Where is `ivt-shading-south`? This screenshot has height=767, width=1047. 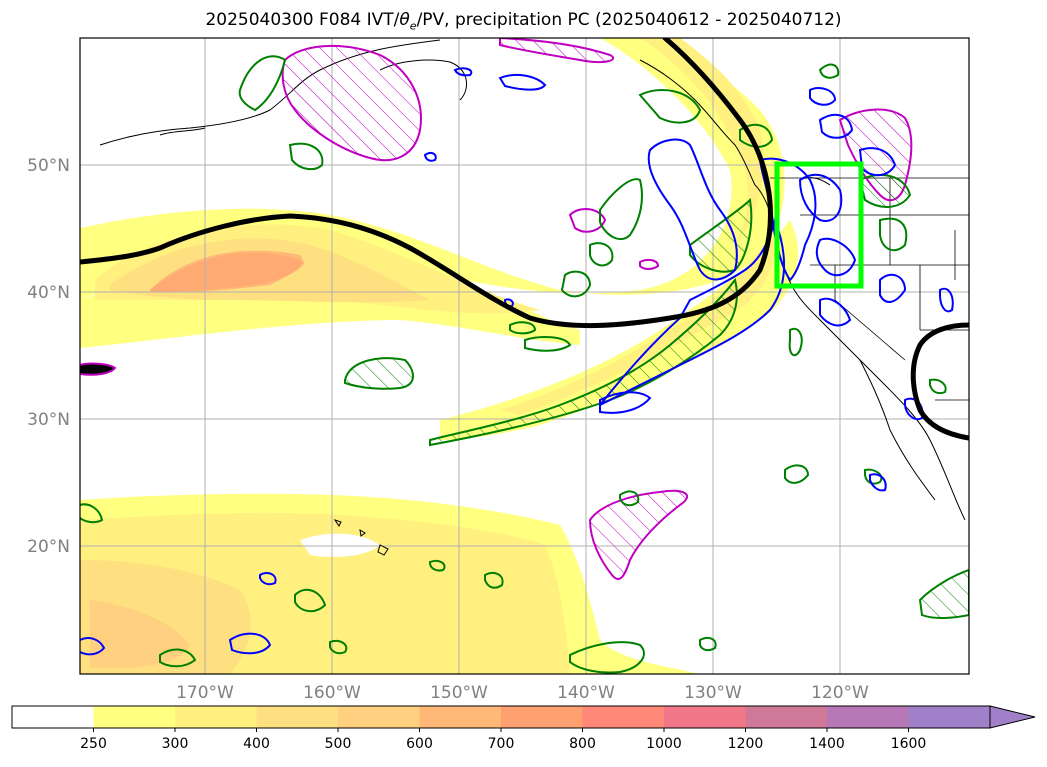 ivt-shading-south is located at coordinates (390, 583).